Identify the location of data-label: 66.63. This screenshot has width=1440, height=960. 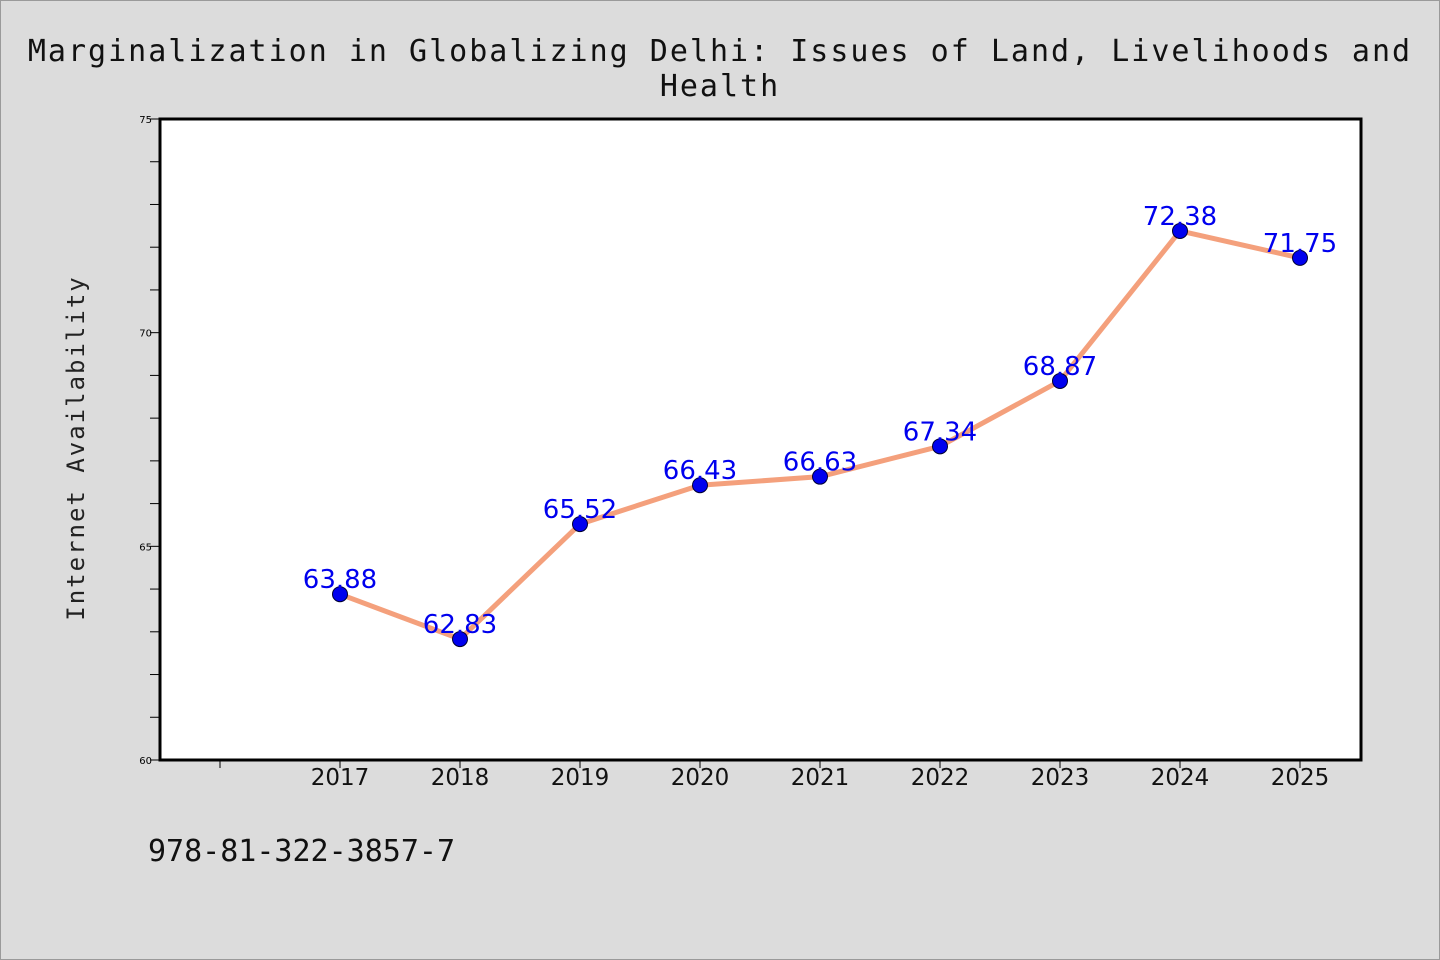
(820, 463).